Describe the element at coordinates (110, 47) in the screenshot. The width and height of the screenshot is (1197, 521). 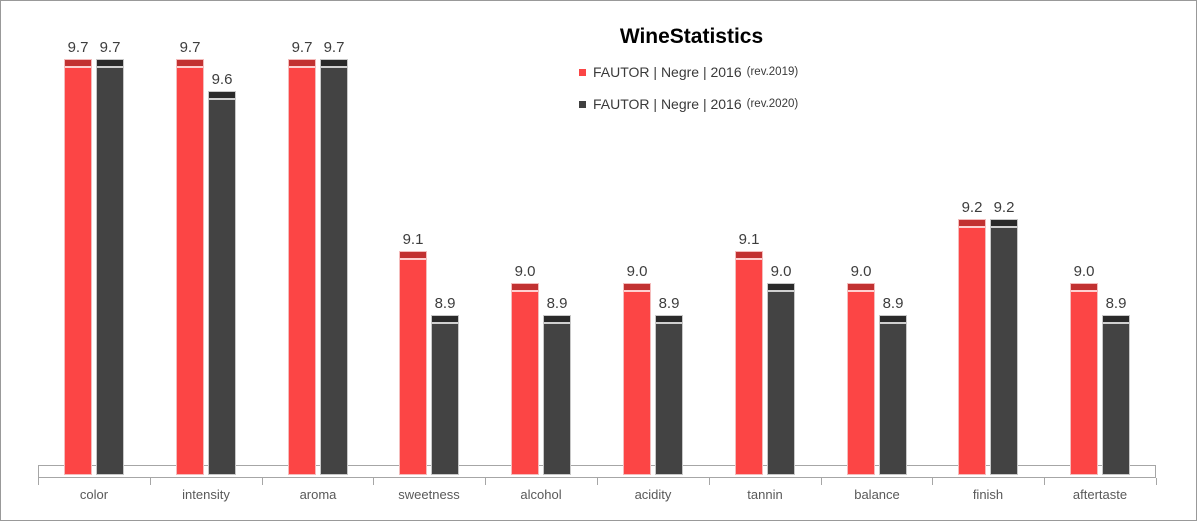
I see `value-label-rev2020-color: 9.7` at that location.